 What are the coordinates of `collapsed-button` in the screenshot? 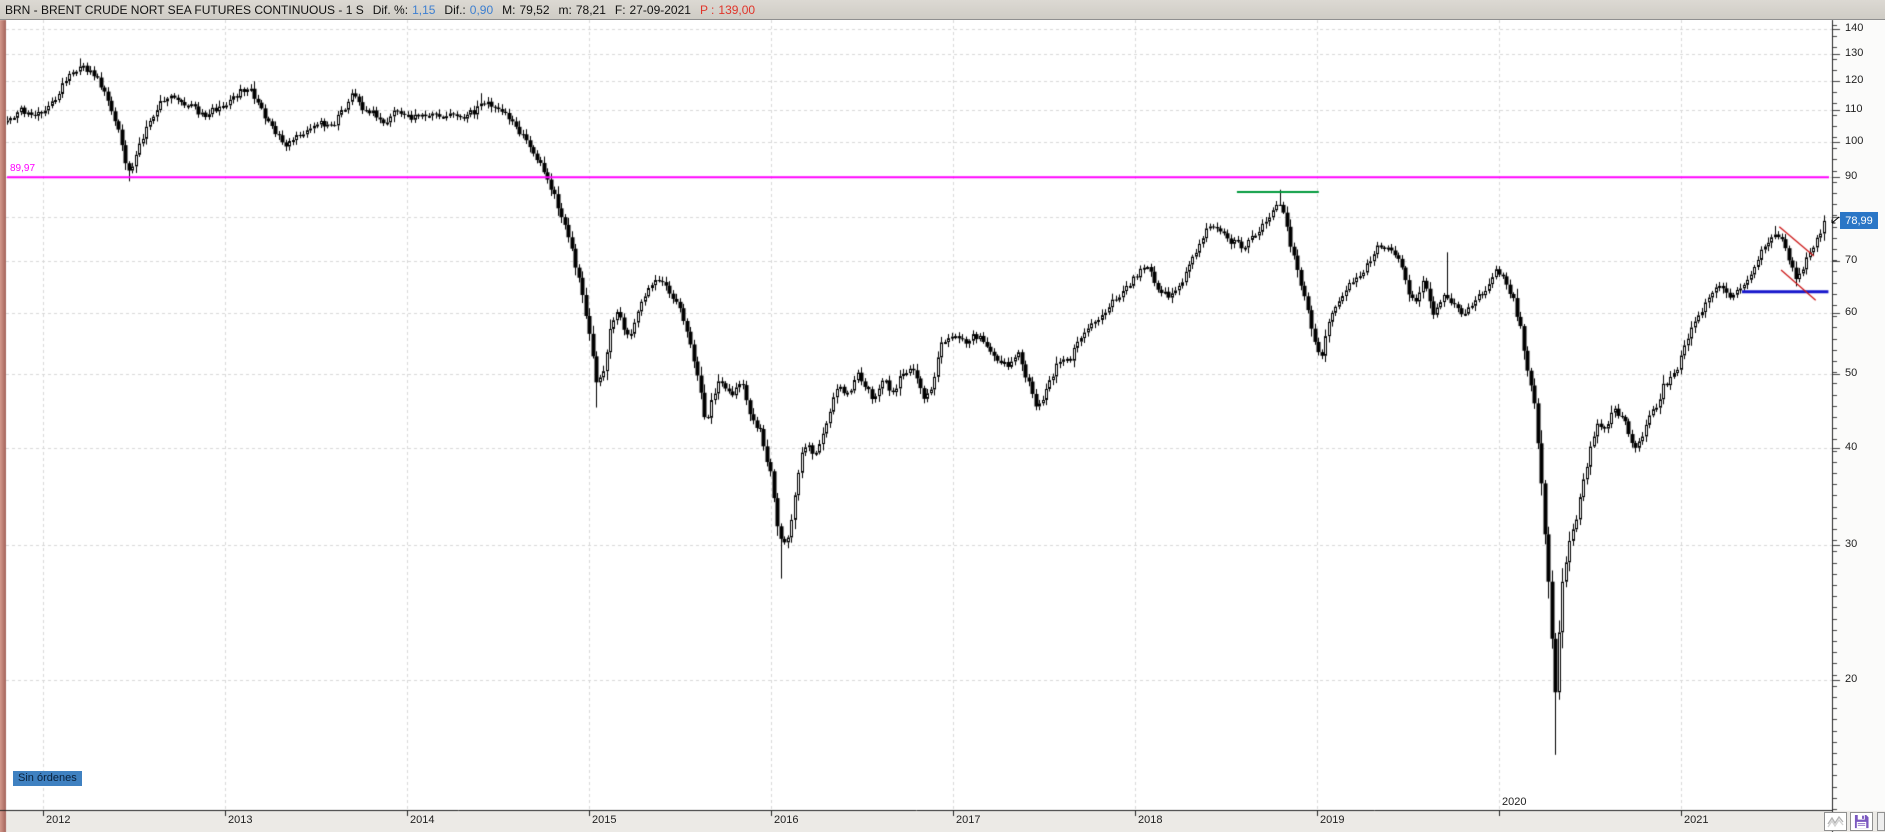 It's located at (1881, 821).